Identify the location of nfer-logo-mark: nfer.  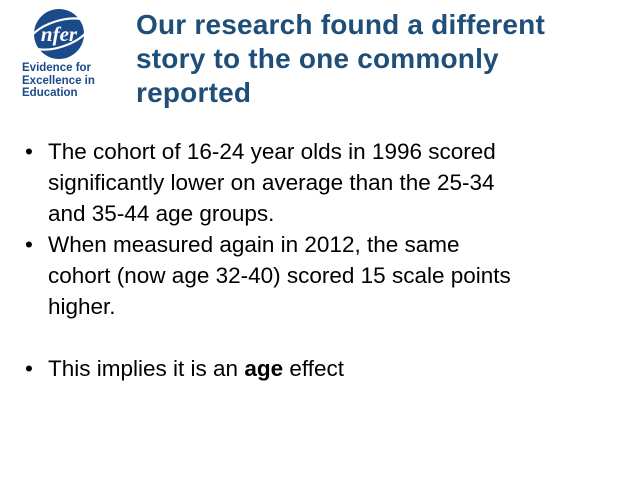
(59, 34).